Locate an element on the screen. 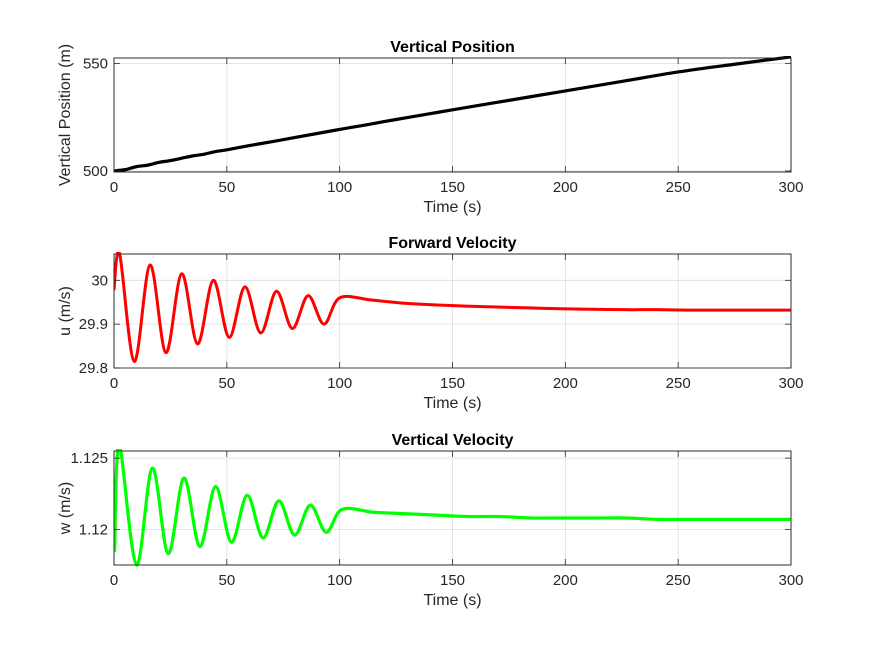  chart-title: Forward Velocity is located at coordinates (452, 243).